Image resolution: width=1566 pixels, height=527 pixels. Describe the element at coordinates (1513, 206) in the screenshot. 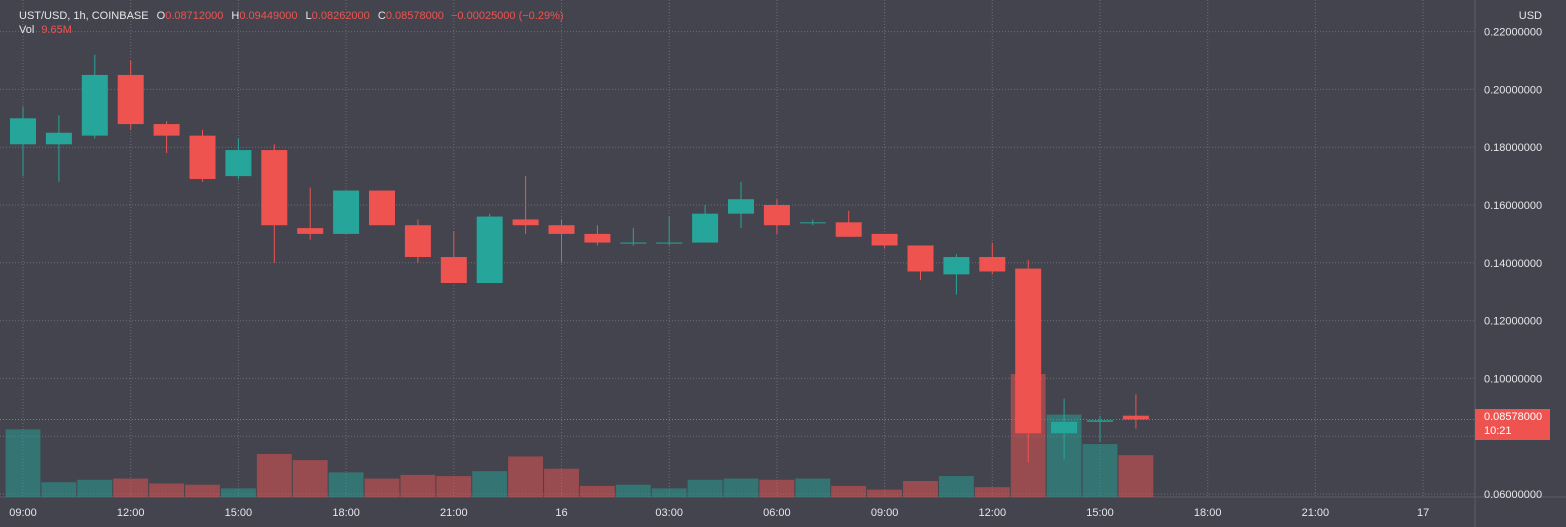

I see `price-tick-label: 0.16000000` at that location.